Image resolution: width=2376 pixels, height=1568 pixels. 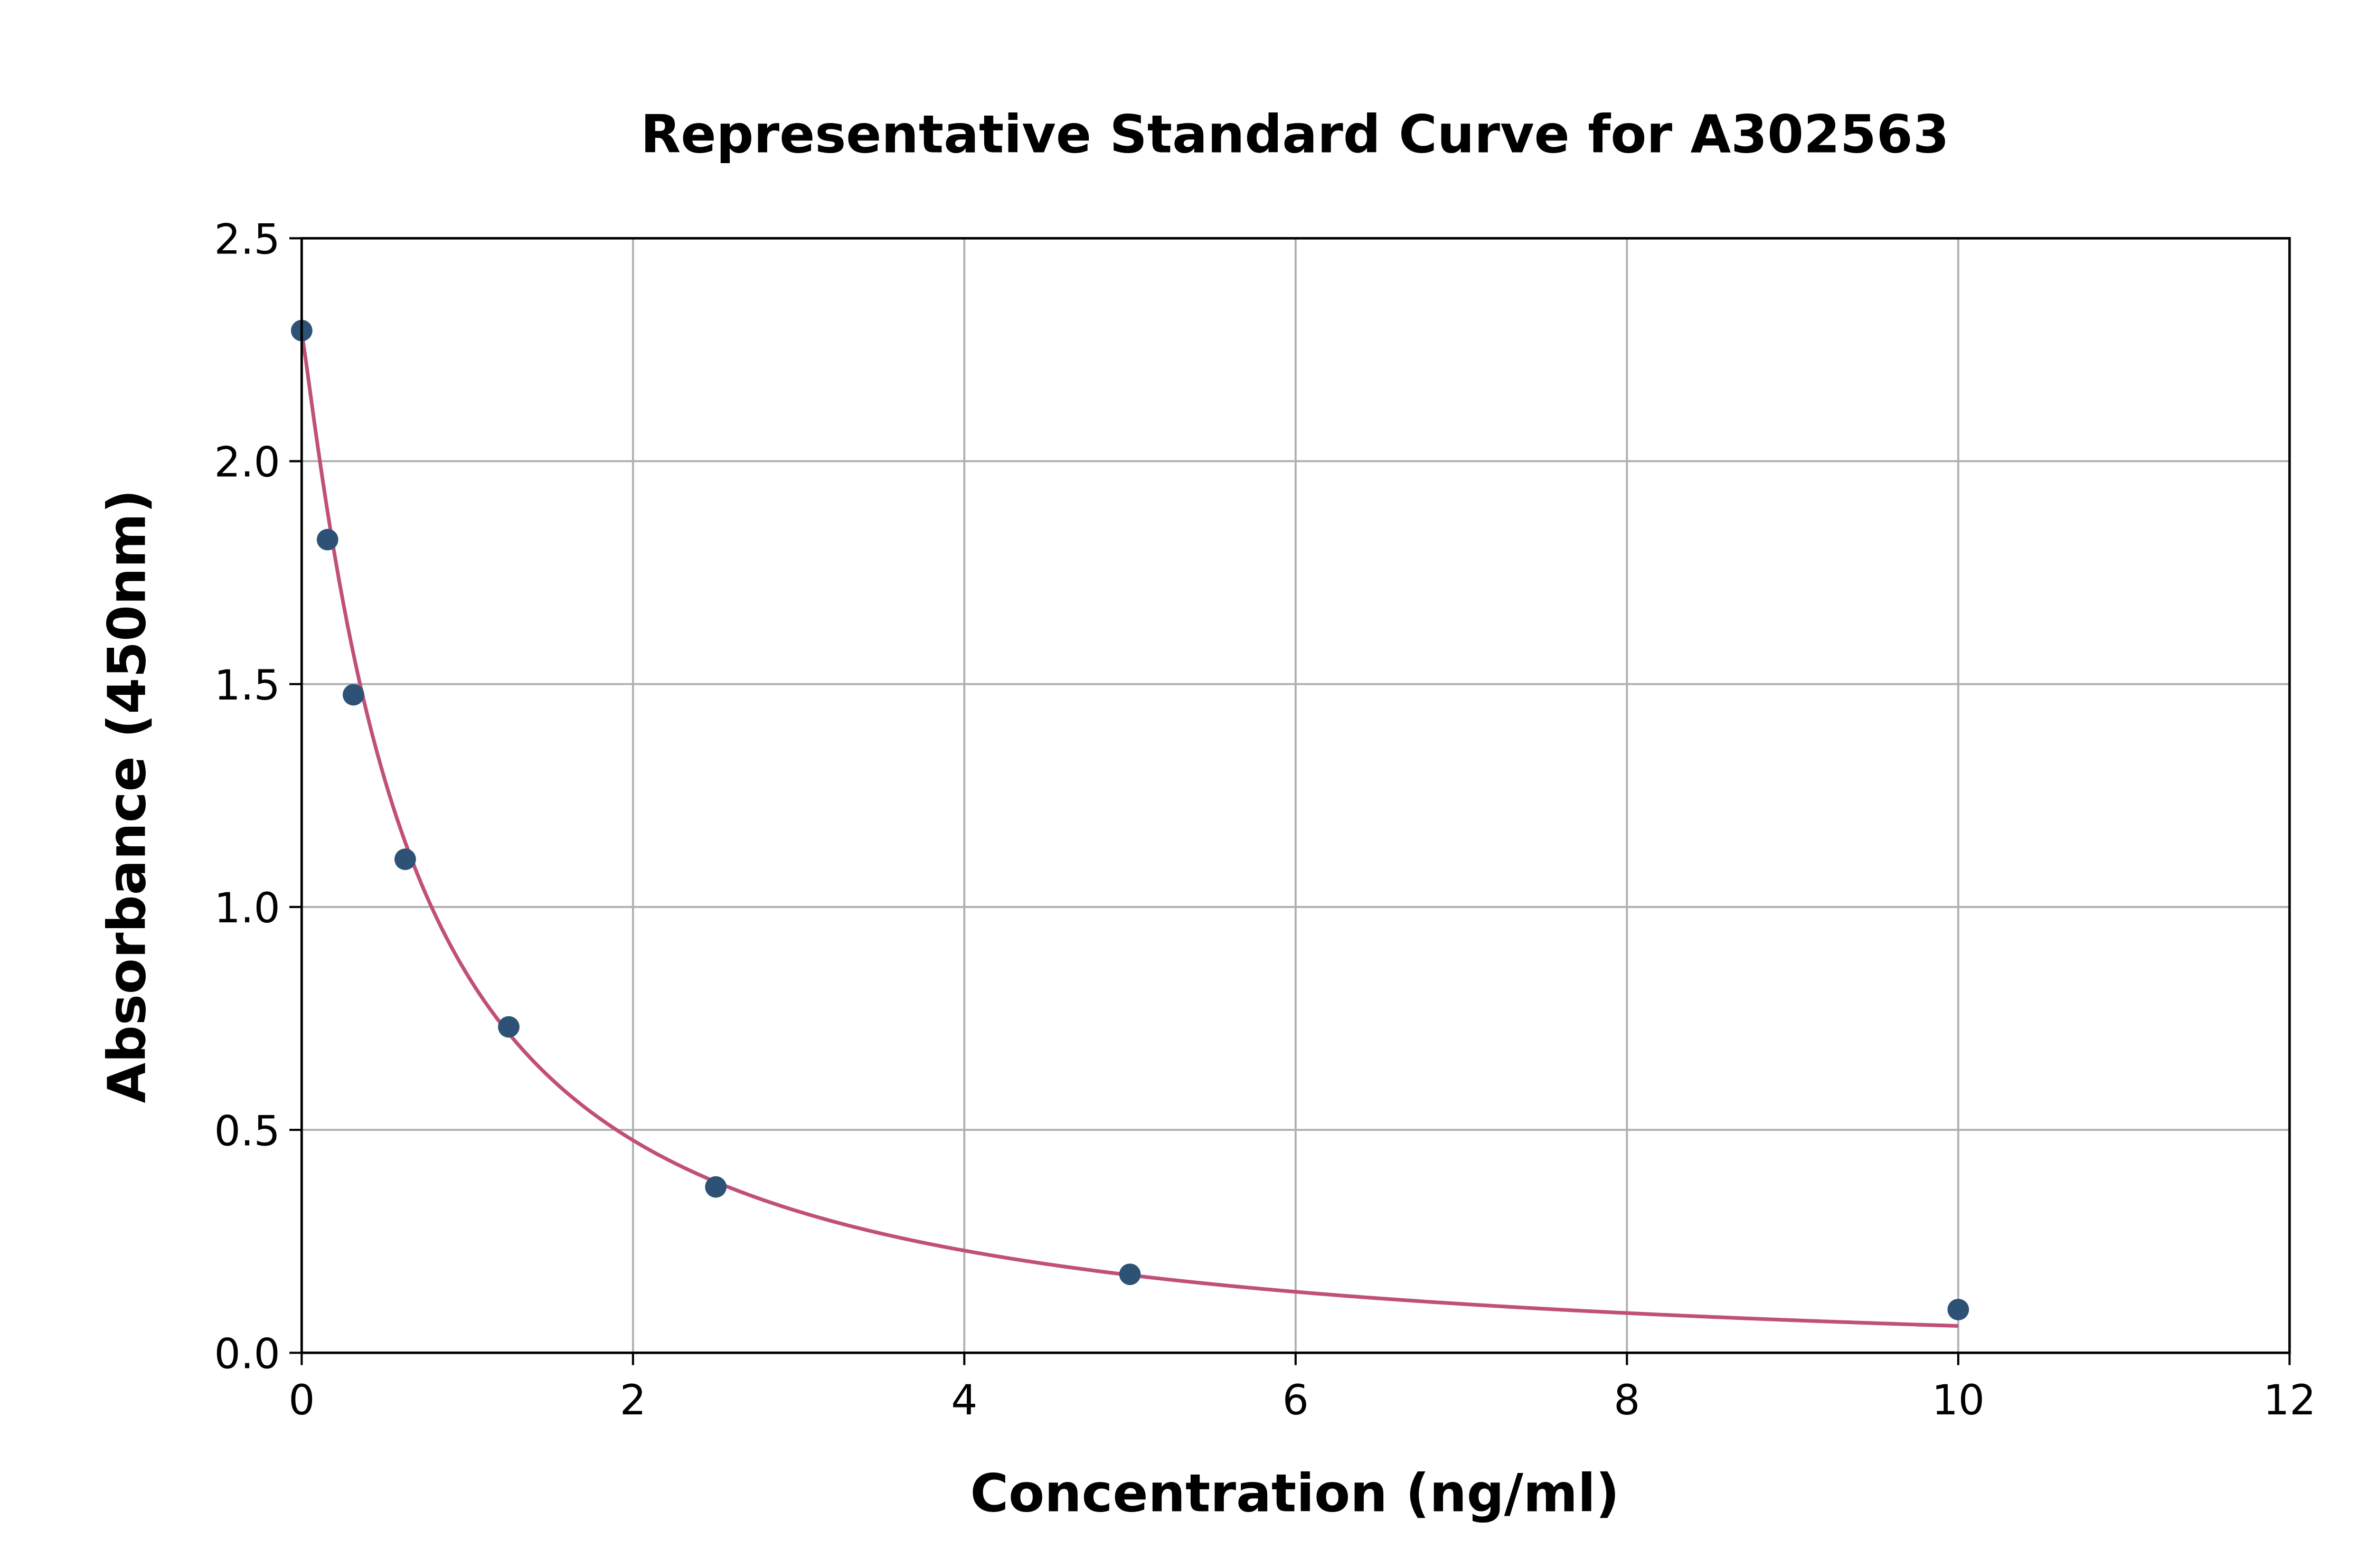 I want to click on x-tick-label: 6, so click(x=1296, y=1400).